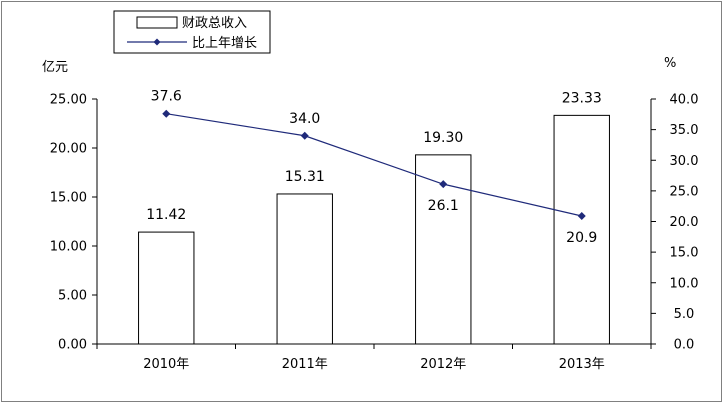 This screenshot has height=409, width=725. Describe the element at coordinates (157, 42) in the screenshot. I see `legend-line-marker` at that location.